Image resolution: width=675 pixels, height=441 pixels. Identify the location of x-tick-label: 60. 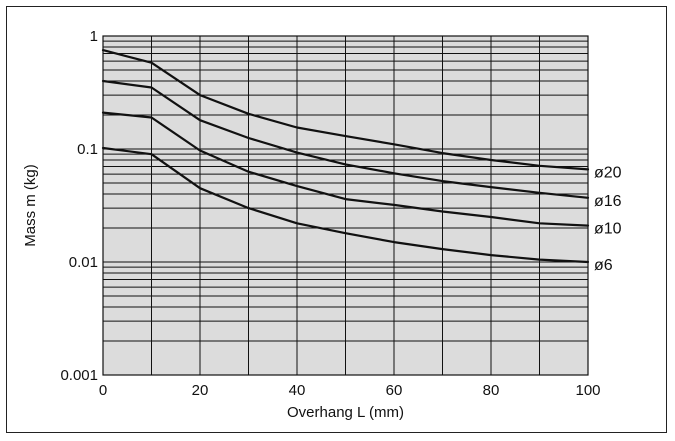
(394, 390).